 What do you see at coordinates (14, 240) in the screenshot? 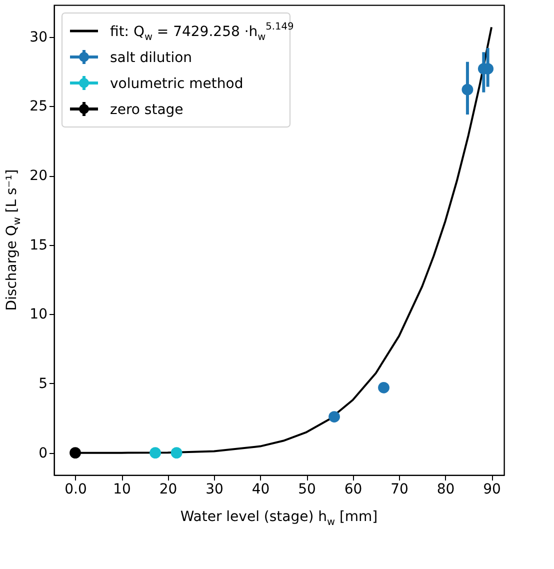
I see `y-axis-title: Discharge Qw [L s⁻¹]` at bounding box center [14, 240].